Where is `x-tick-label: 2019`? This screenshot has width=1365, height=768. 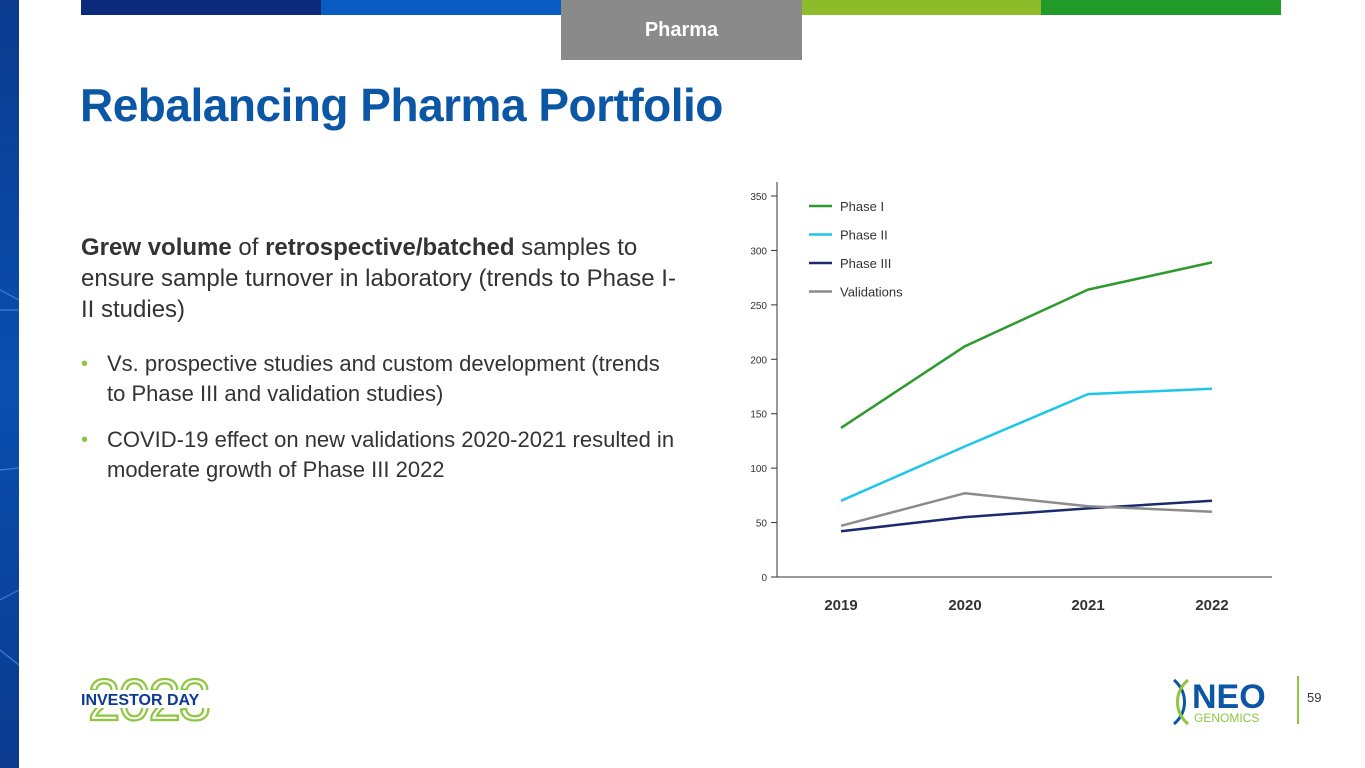
x-tick-label: 2019 is located at coordinates (840, 605).